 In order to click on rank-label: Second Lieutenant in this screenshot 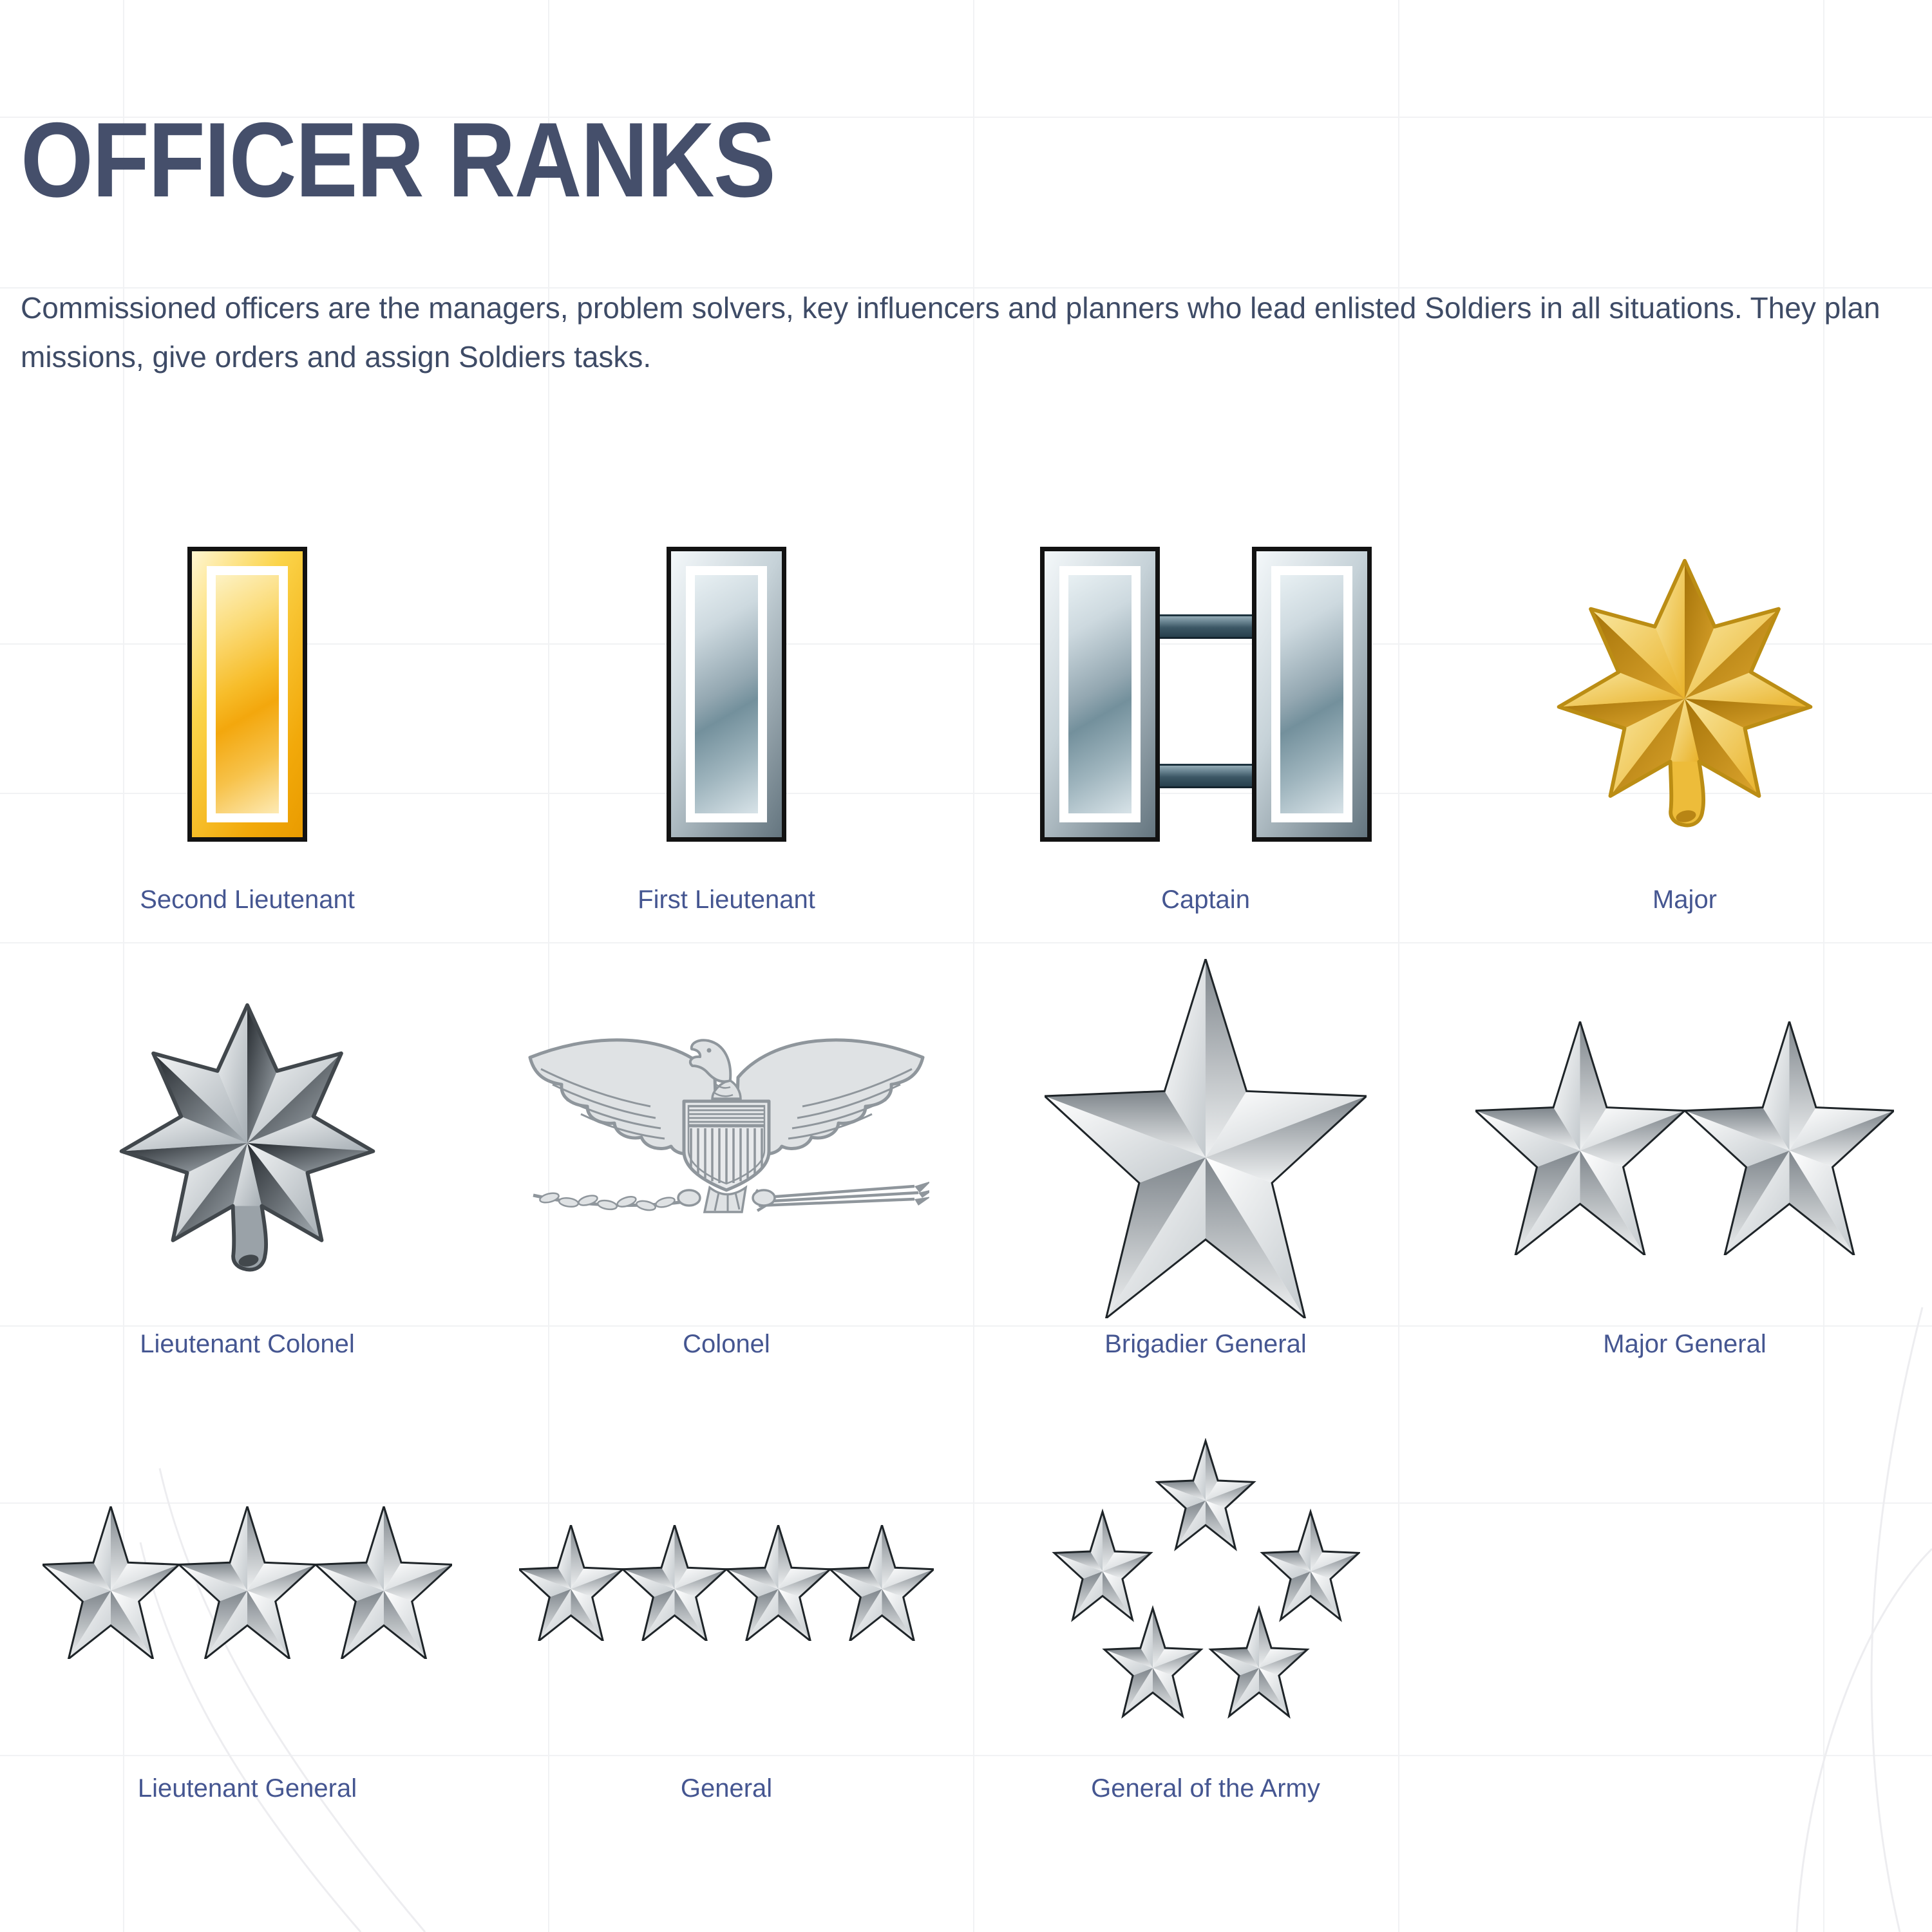, I will do `click(248, 900)`.